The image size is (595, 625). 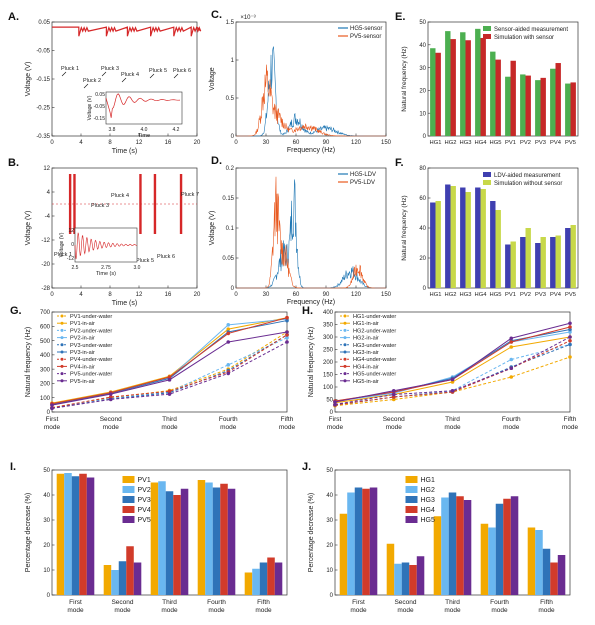 What do you see at coordinates (106, 246) in the screenshot?
I see `inset-trace` at bounding box center [106, 246].